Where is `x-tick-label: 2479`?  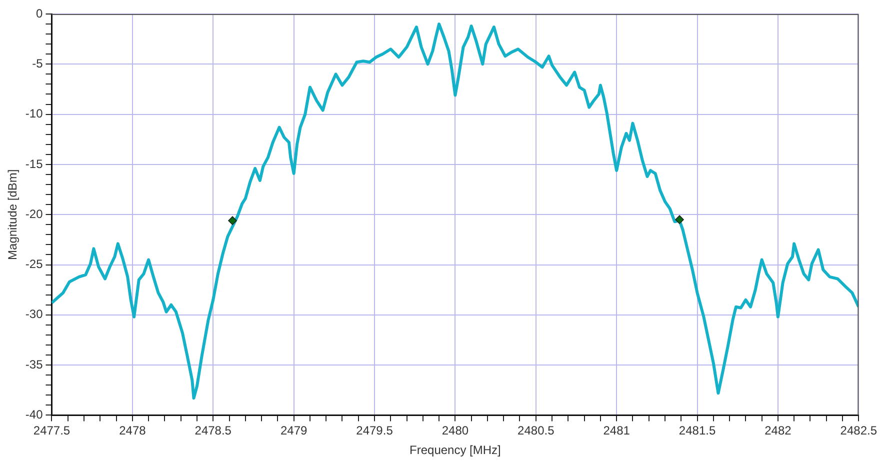
x-tick-label: 2479 is located at coordinates (294, 431).